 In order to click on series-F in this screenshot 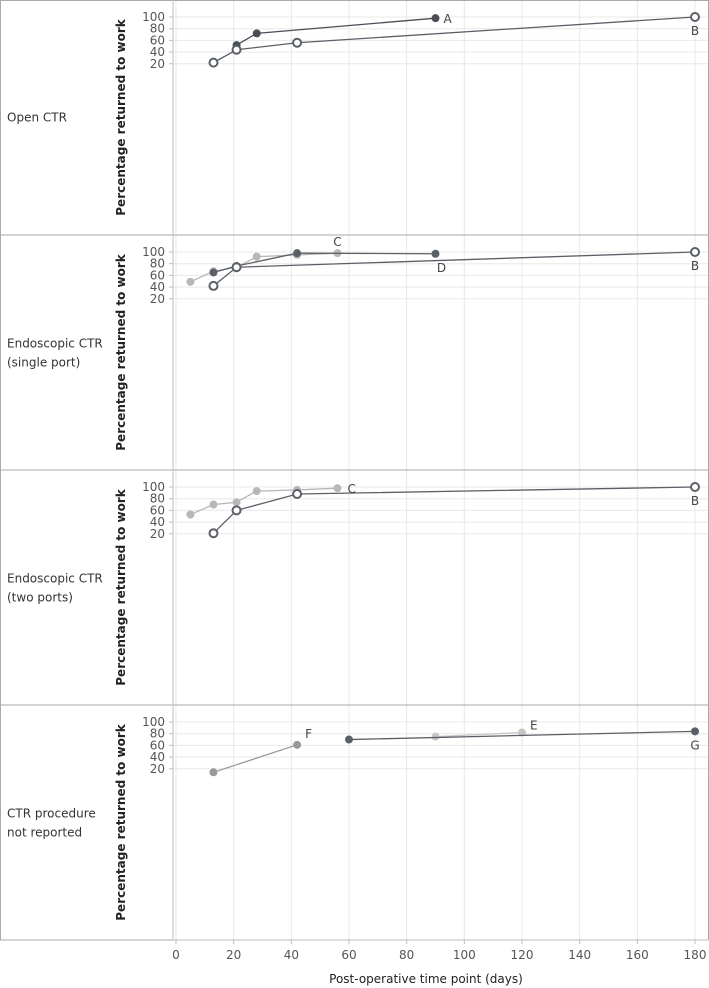, I will do `click(255, 758)`.